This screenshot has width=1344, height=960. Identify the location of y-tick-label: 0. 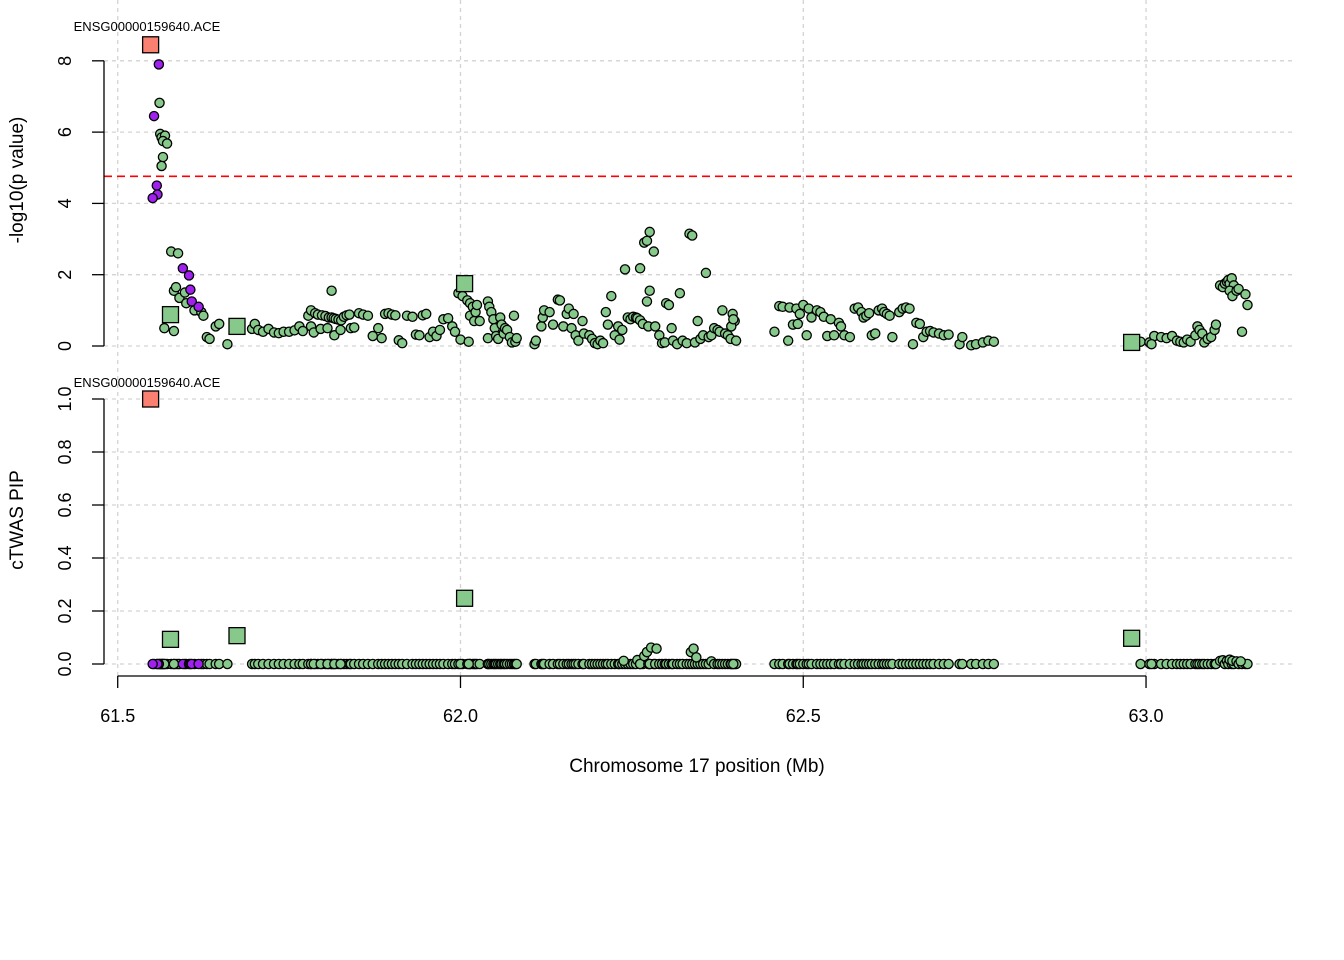
(65, 346).